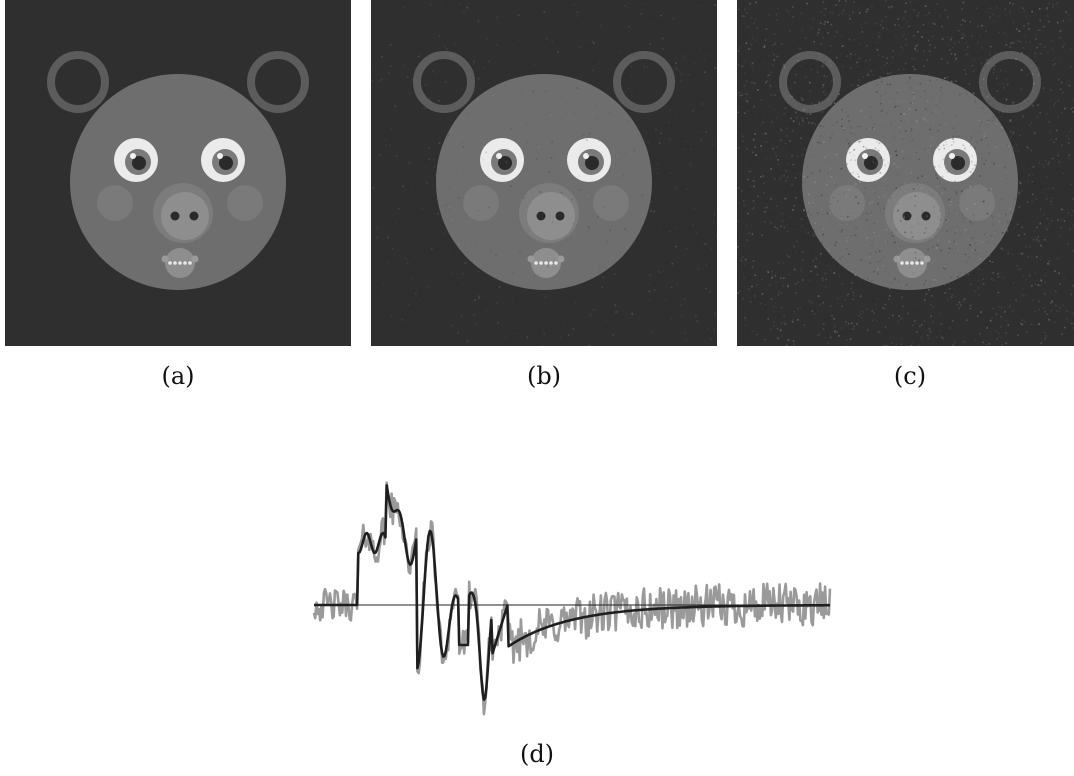 The image size is (1074, 776). What do you see at coordinates (537, 754) in the screenshot?
I see `caption-d: (d)` at bounding box center [537, 754].